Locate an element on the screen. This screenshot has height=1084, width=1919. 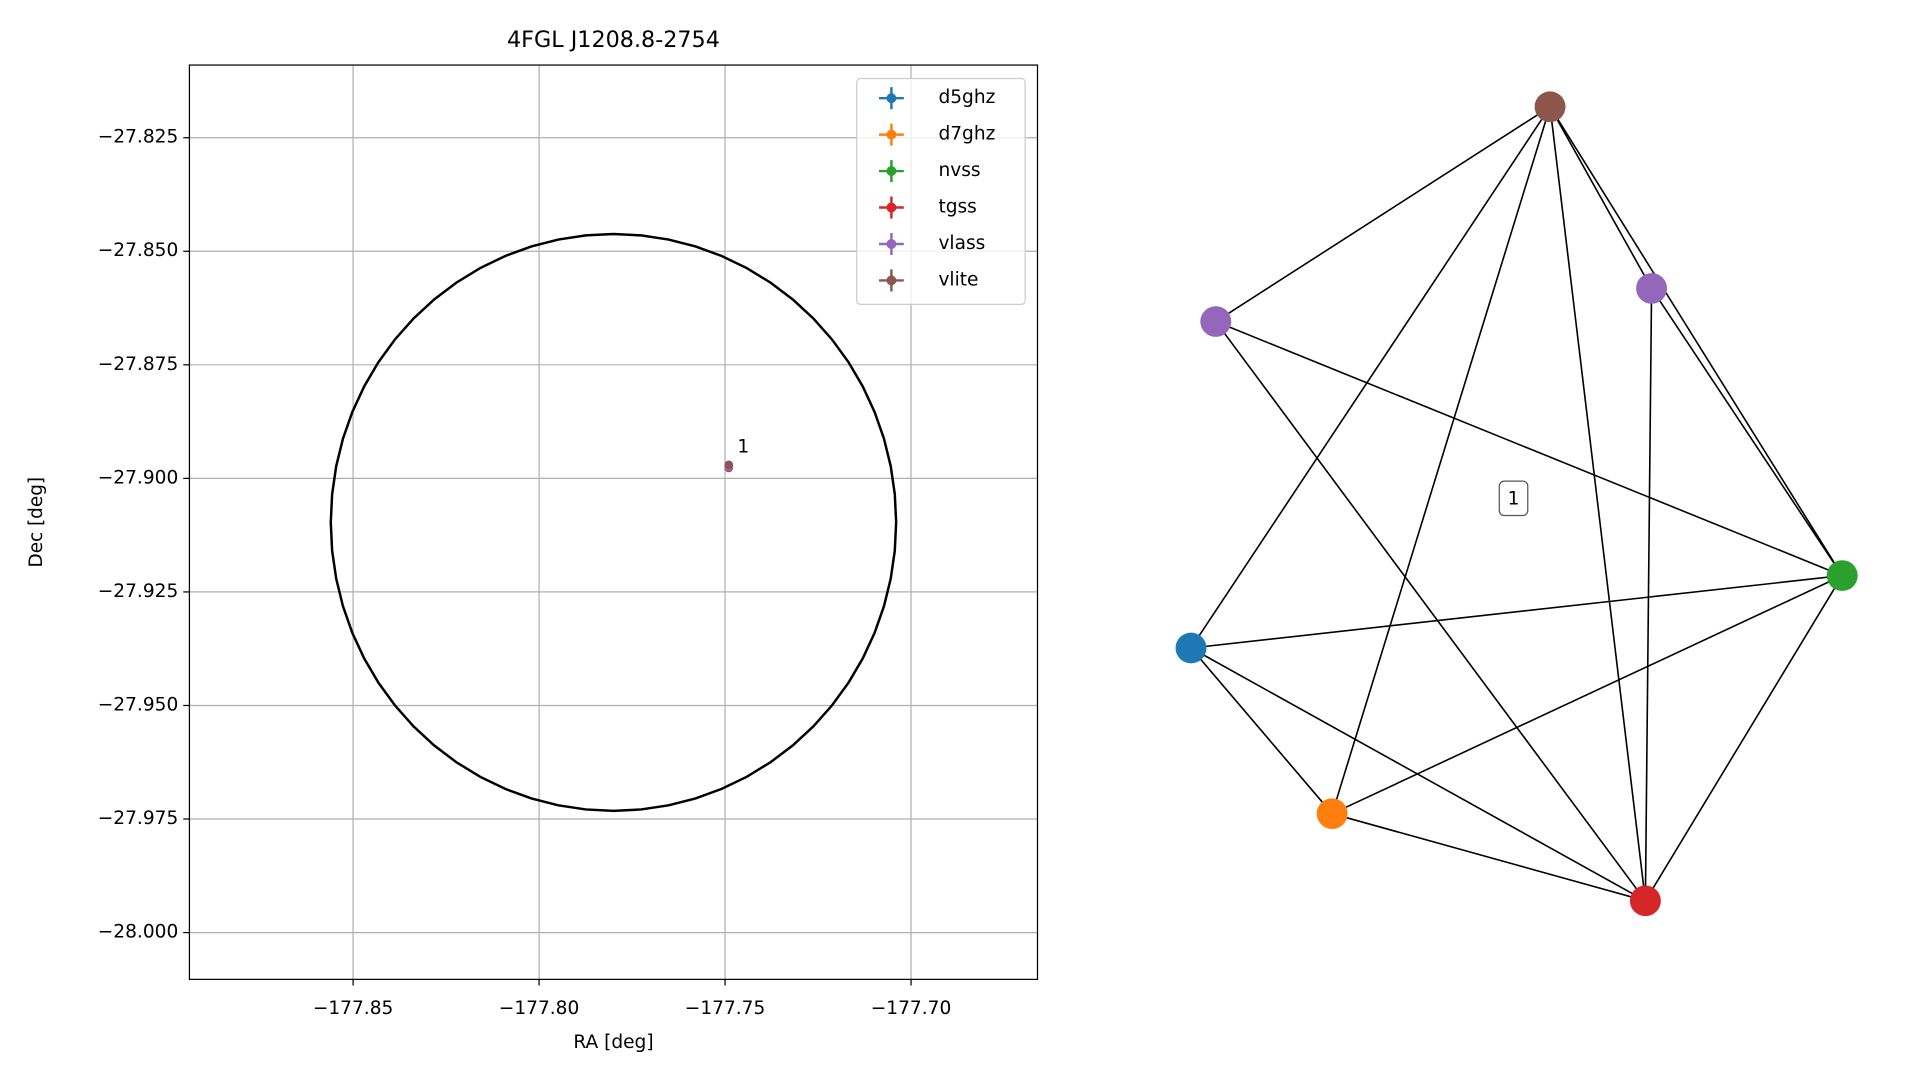
legend-label: tgss is located at coordinates (957, 207).